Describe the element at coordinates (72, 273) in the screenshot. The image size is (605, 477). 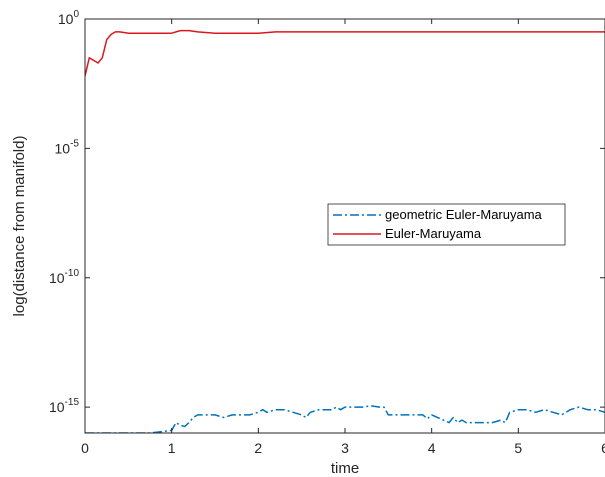
I see `y-tick-label-exponent: -10` at that location.